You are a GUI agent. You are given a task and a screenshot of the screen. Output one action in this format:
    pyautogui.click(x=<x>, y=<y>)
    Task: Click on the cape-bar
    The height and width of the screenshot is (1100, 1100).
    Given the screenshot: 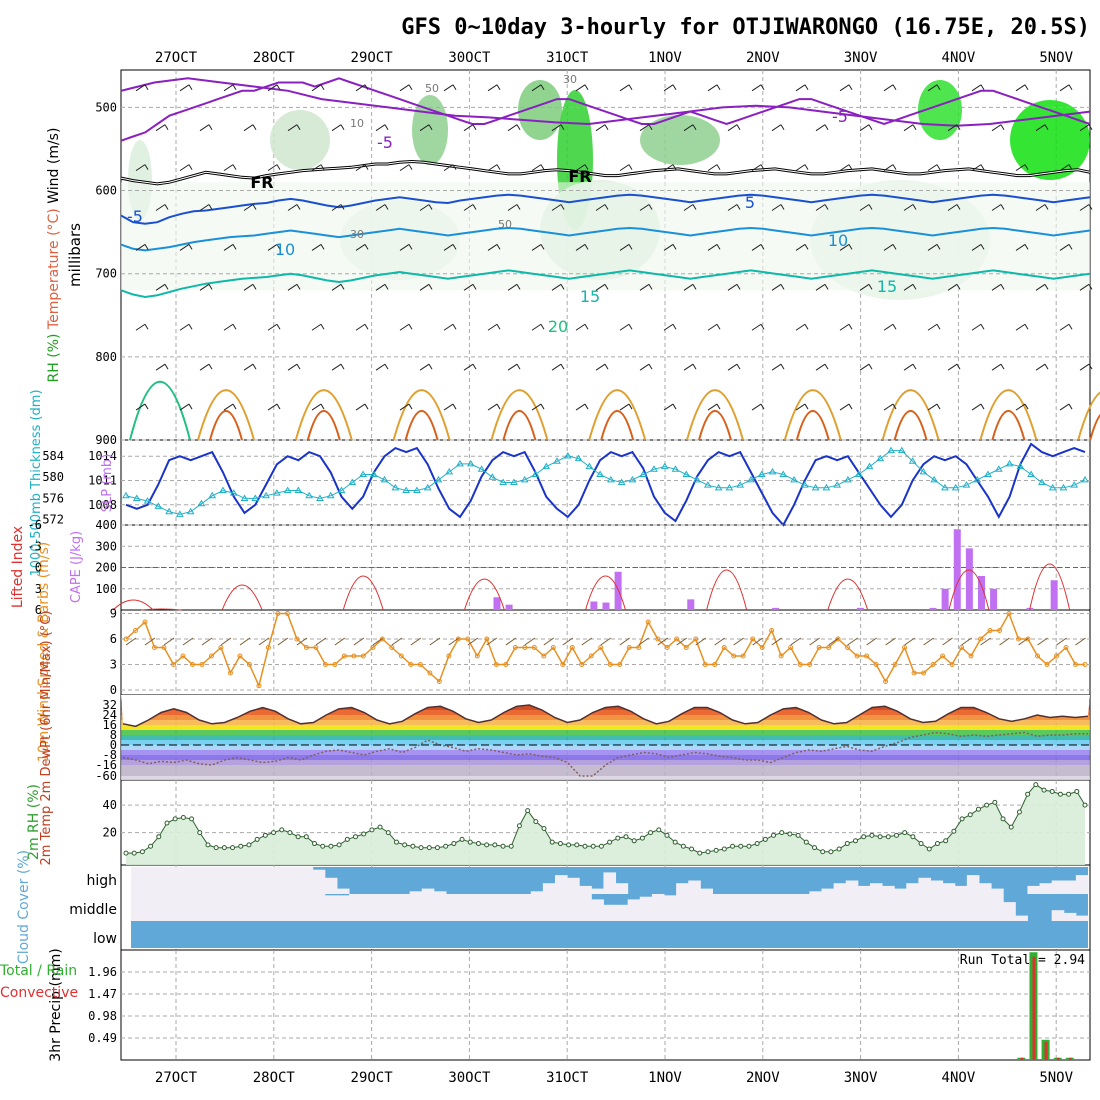 What is the action you would take?
    pyautogui.click(x=691, y=604)
    